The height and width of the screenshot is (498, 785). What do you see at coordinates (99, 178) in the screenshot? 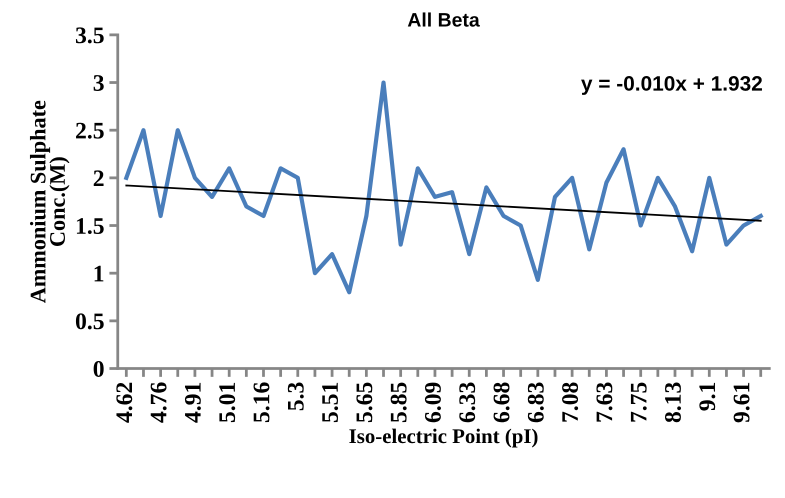
I see `y-tick-label: 2` at bounding box center [99, 178].